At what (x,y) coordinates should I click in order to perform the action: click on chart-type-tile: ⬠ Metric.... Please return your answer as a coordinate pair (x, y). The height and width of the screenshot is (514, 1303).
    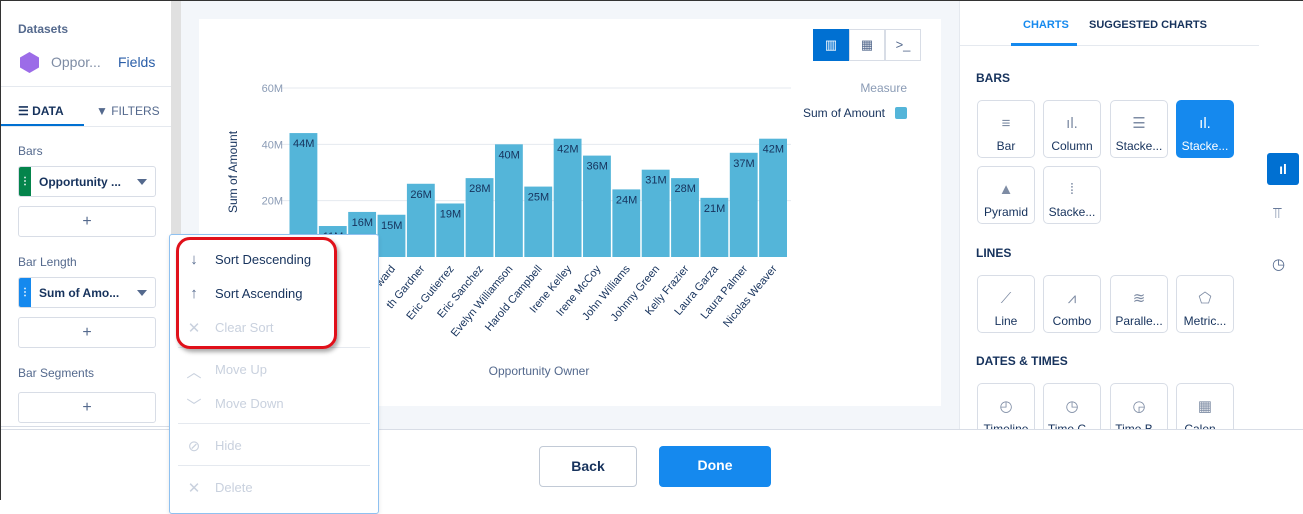
    Looking at the image, I should click on (1205, 304).